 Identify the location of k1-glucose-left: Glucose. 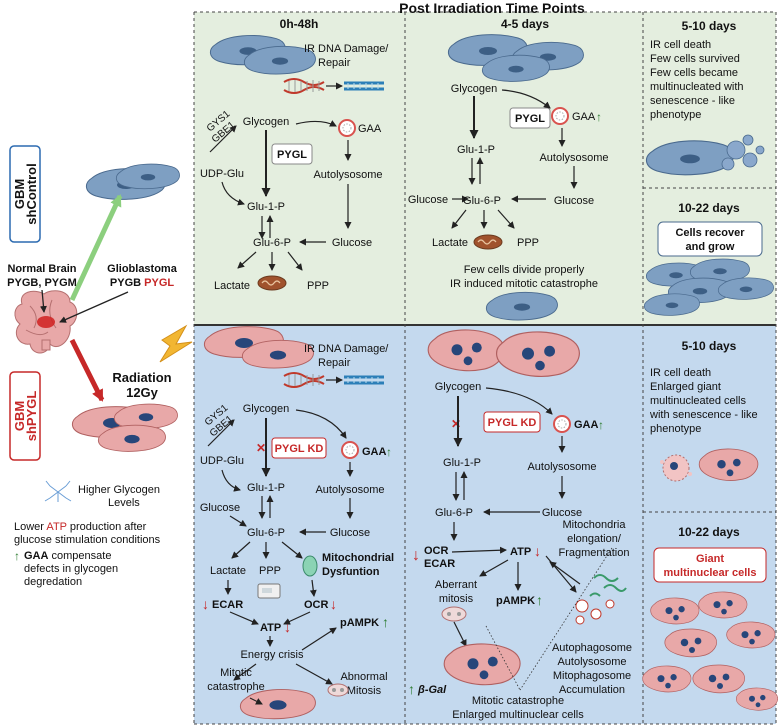
(220, 508).